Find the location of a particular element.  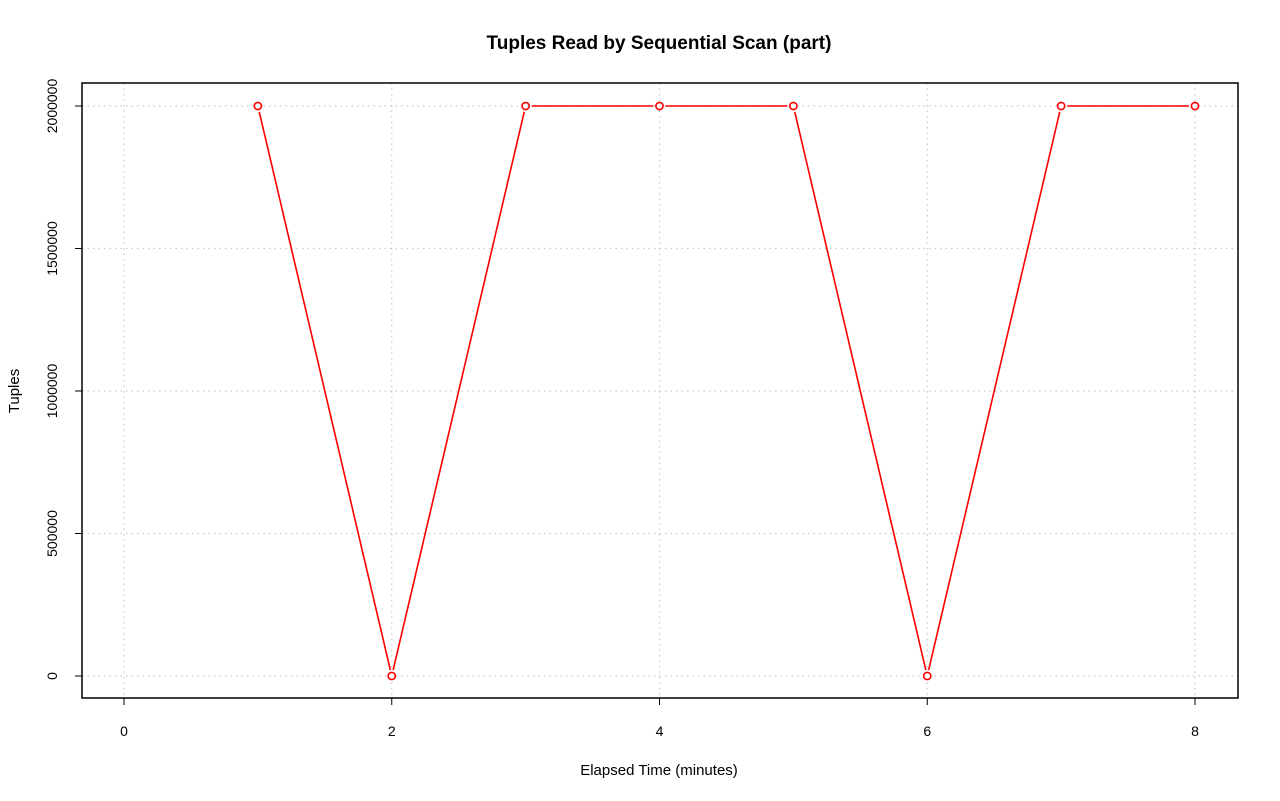

y-tick-label: 1000000 is located at coordinates (52, 391).